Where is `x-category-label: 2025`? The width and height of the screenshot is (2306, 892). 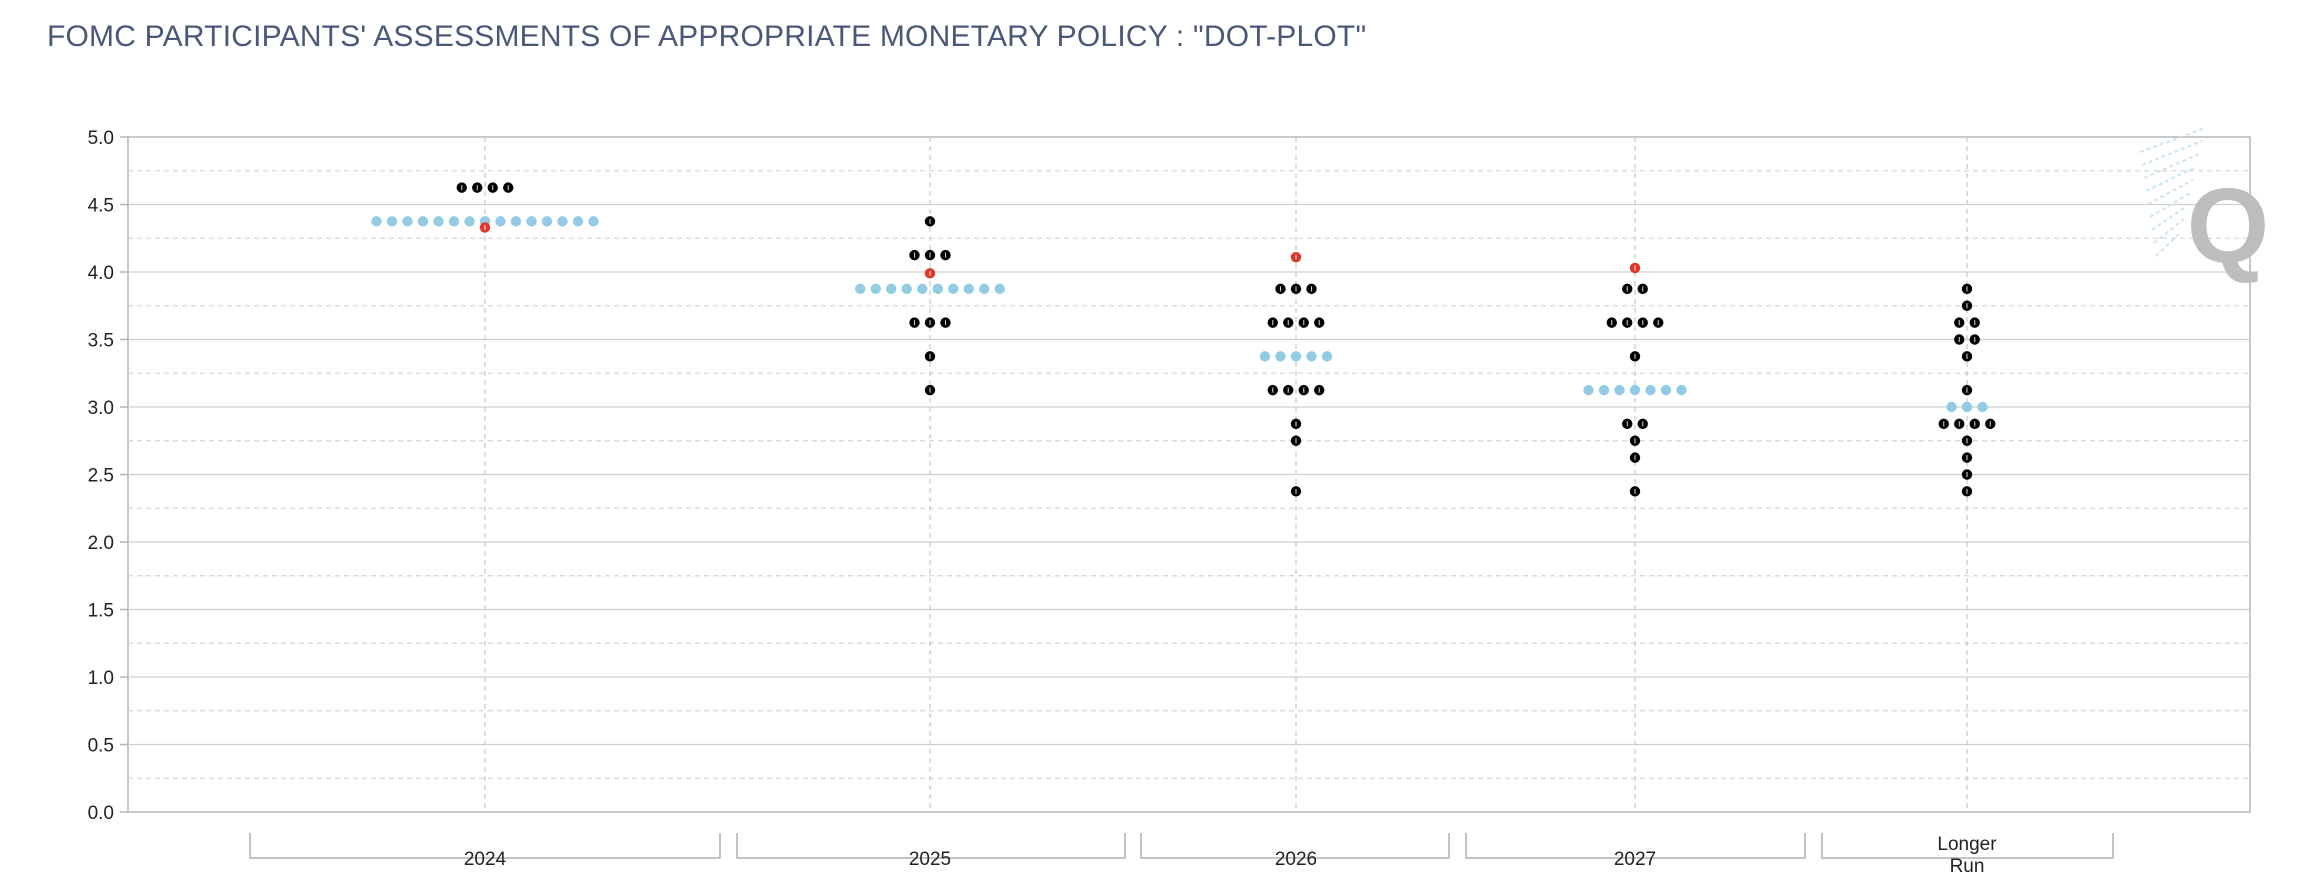
x-category-label: 2025 is located at coordinates (930, 859).